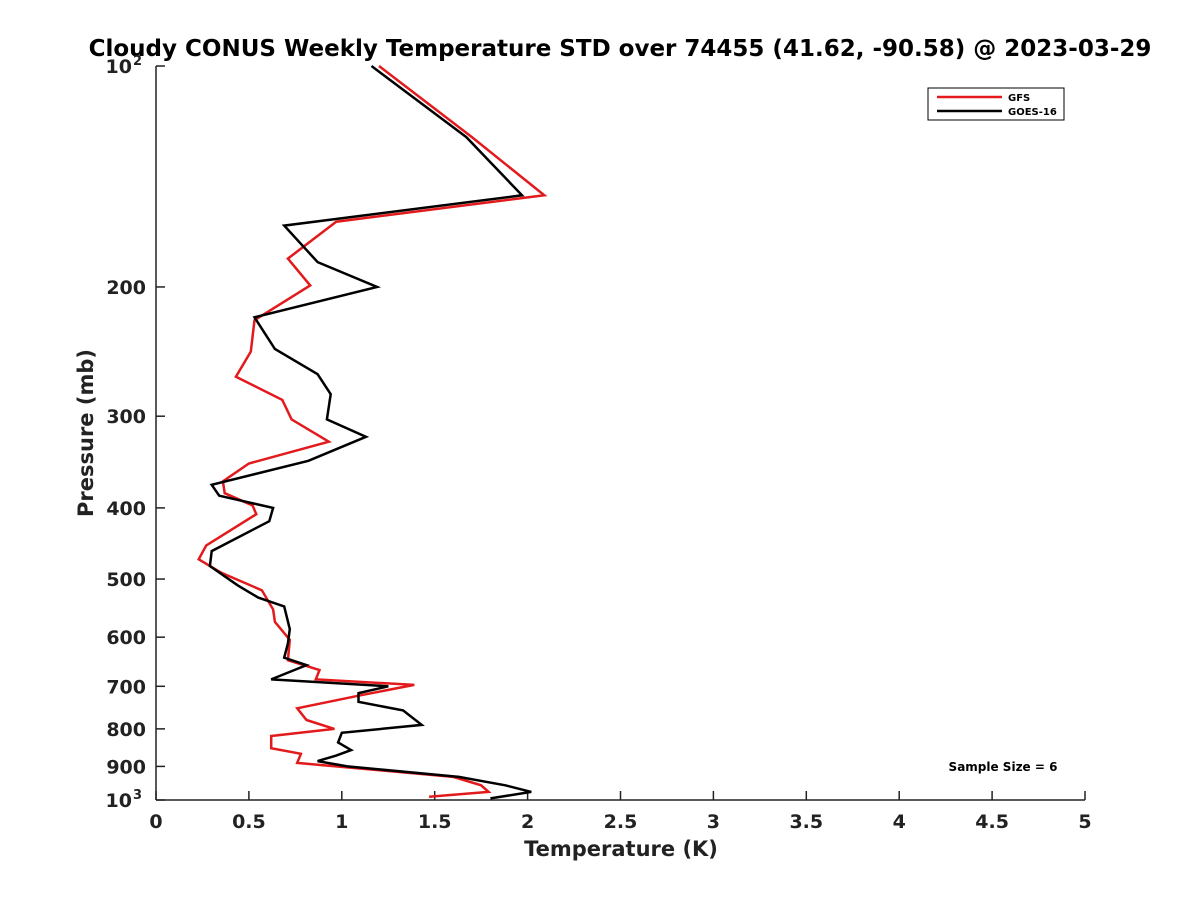 The width and height of the screenshot is (1200, 900). I want to click on y-tick-label-exponent: 3, so click(137, 795).